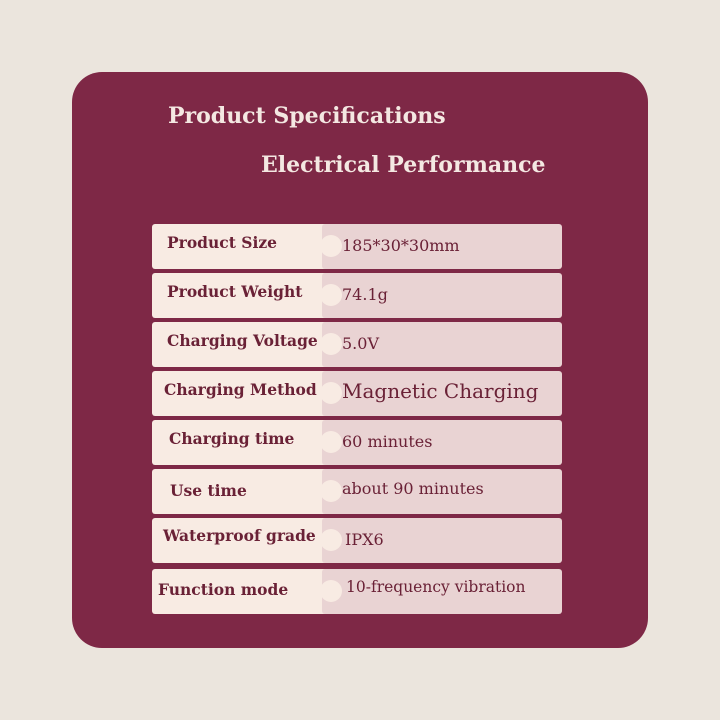 This screenshot has width=720, height=720. Describe the element at coordinates (239, 535) in the screenshot. I see `spec-label: Waterproof grade` at that location.